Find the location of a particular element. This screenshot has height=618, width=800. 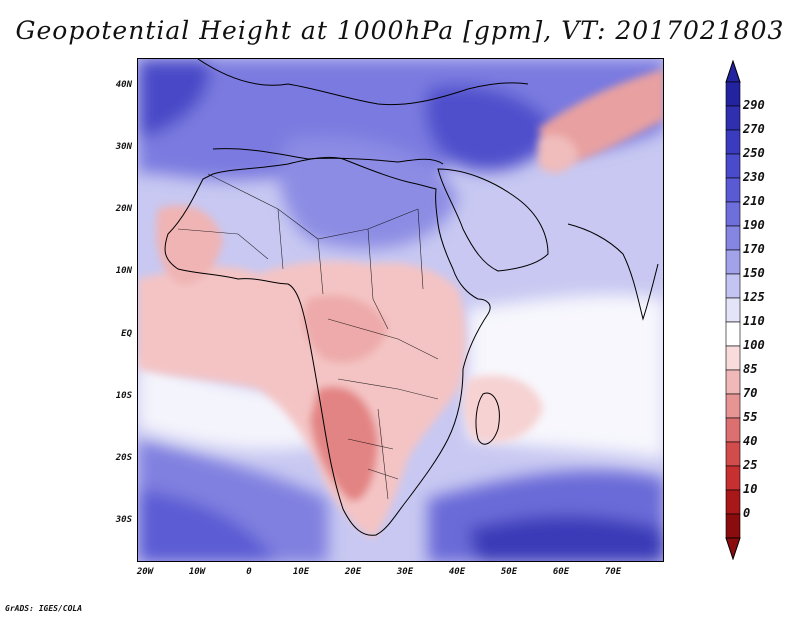

colorbar-label: 0 is located at coordinates (747, 513).